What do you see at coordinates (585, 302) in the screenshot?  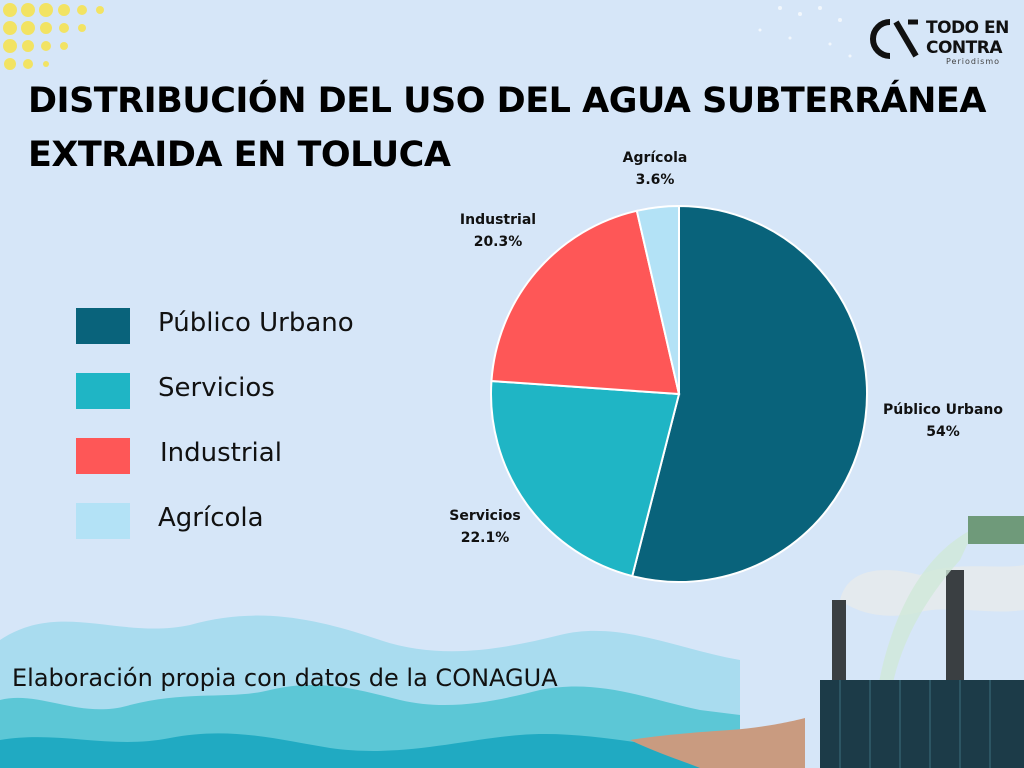 I see `pie-slice-industrial` at bounding box center [585, 302].